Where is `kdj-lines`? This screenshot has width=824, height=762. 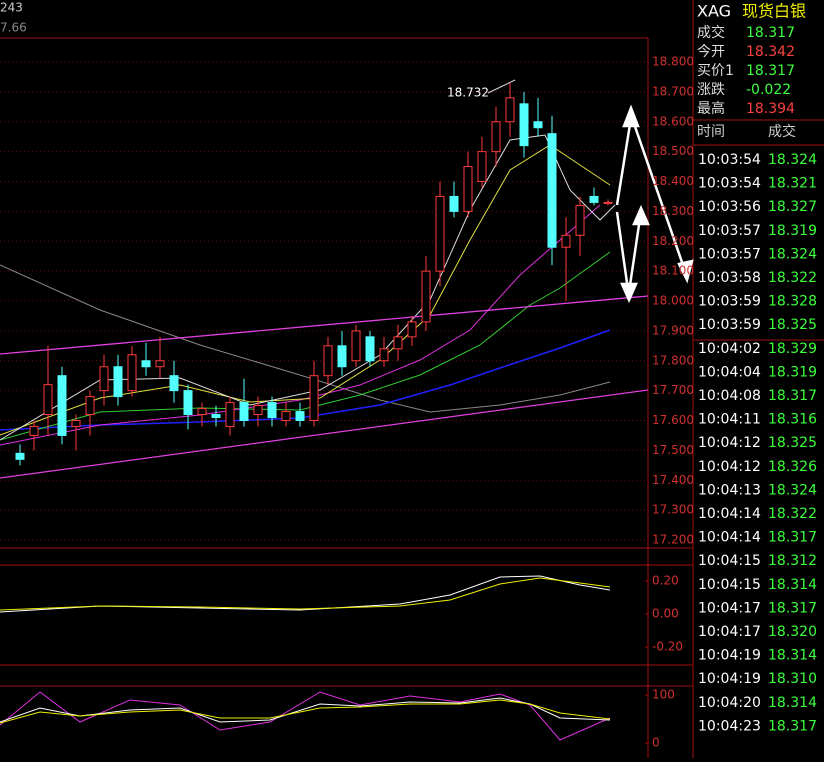
kdj-lines is located at coordinates (305, 716).